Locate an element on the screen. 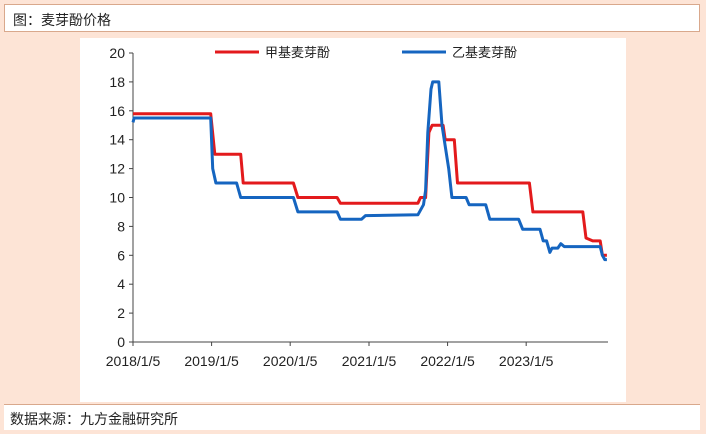 This screenshot has height=434, width=706. source-note: 数据来源：九方金融研究所 is located at coordinates (94, 420).